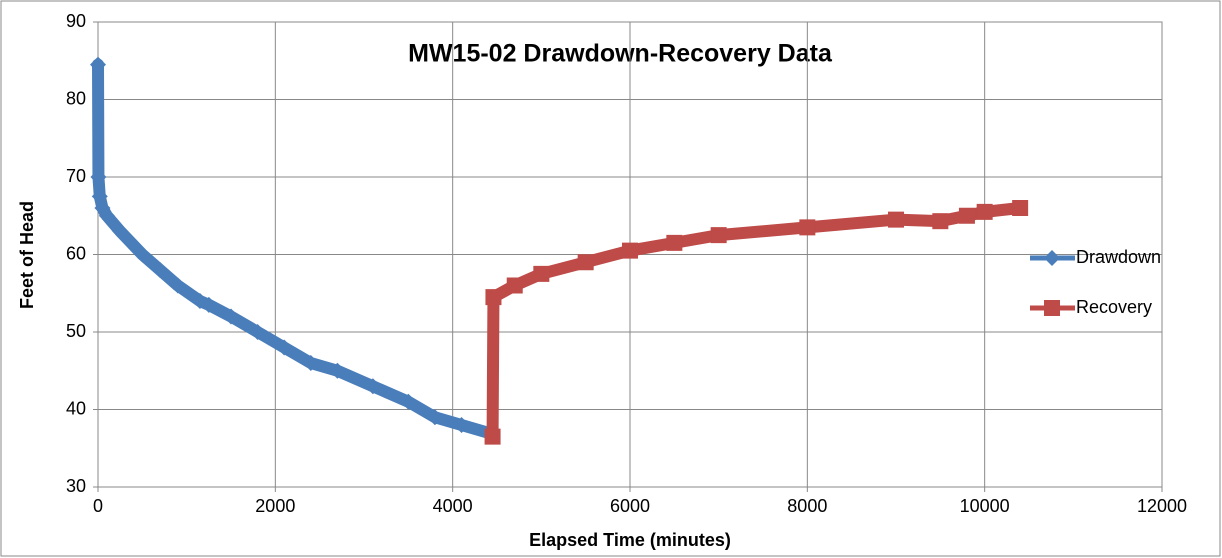 The image size is (1222, 558). I want to click on x-tick-label: 10000, so click(985, 506).